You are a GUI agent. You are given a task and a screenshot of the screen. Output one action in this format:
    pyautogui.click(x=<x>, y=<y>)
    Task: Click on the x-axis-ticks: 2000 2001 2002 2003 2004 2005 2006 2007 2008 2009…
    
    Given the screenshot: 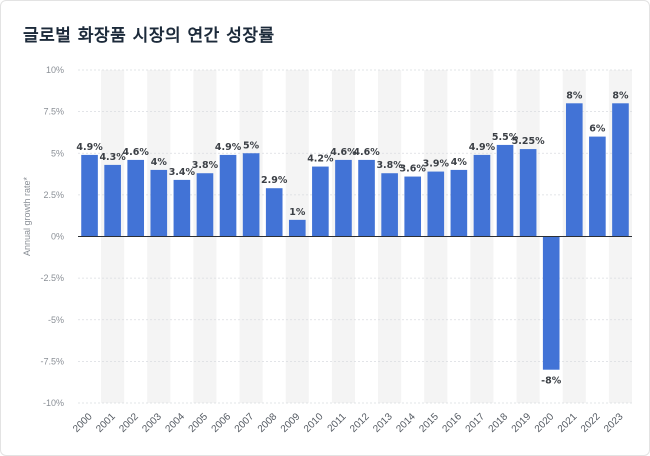 What is the action you would take?
    pyautogui.click(x=348, y=423)
    